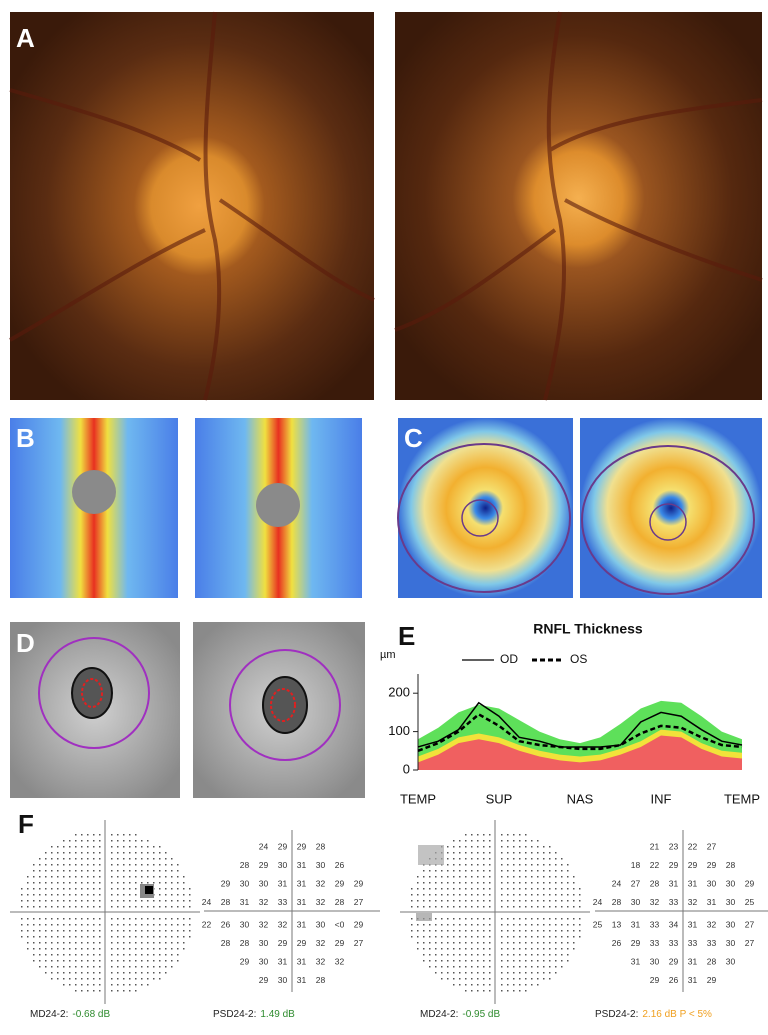  Describe the element at coordinates (26, 824) in the screenshot. I see `panel-label: F` at that location.